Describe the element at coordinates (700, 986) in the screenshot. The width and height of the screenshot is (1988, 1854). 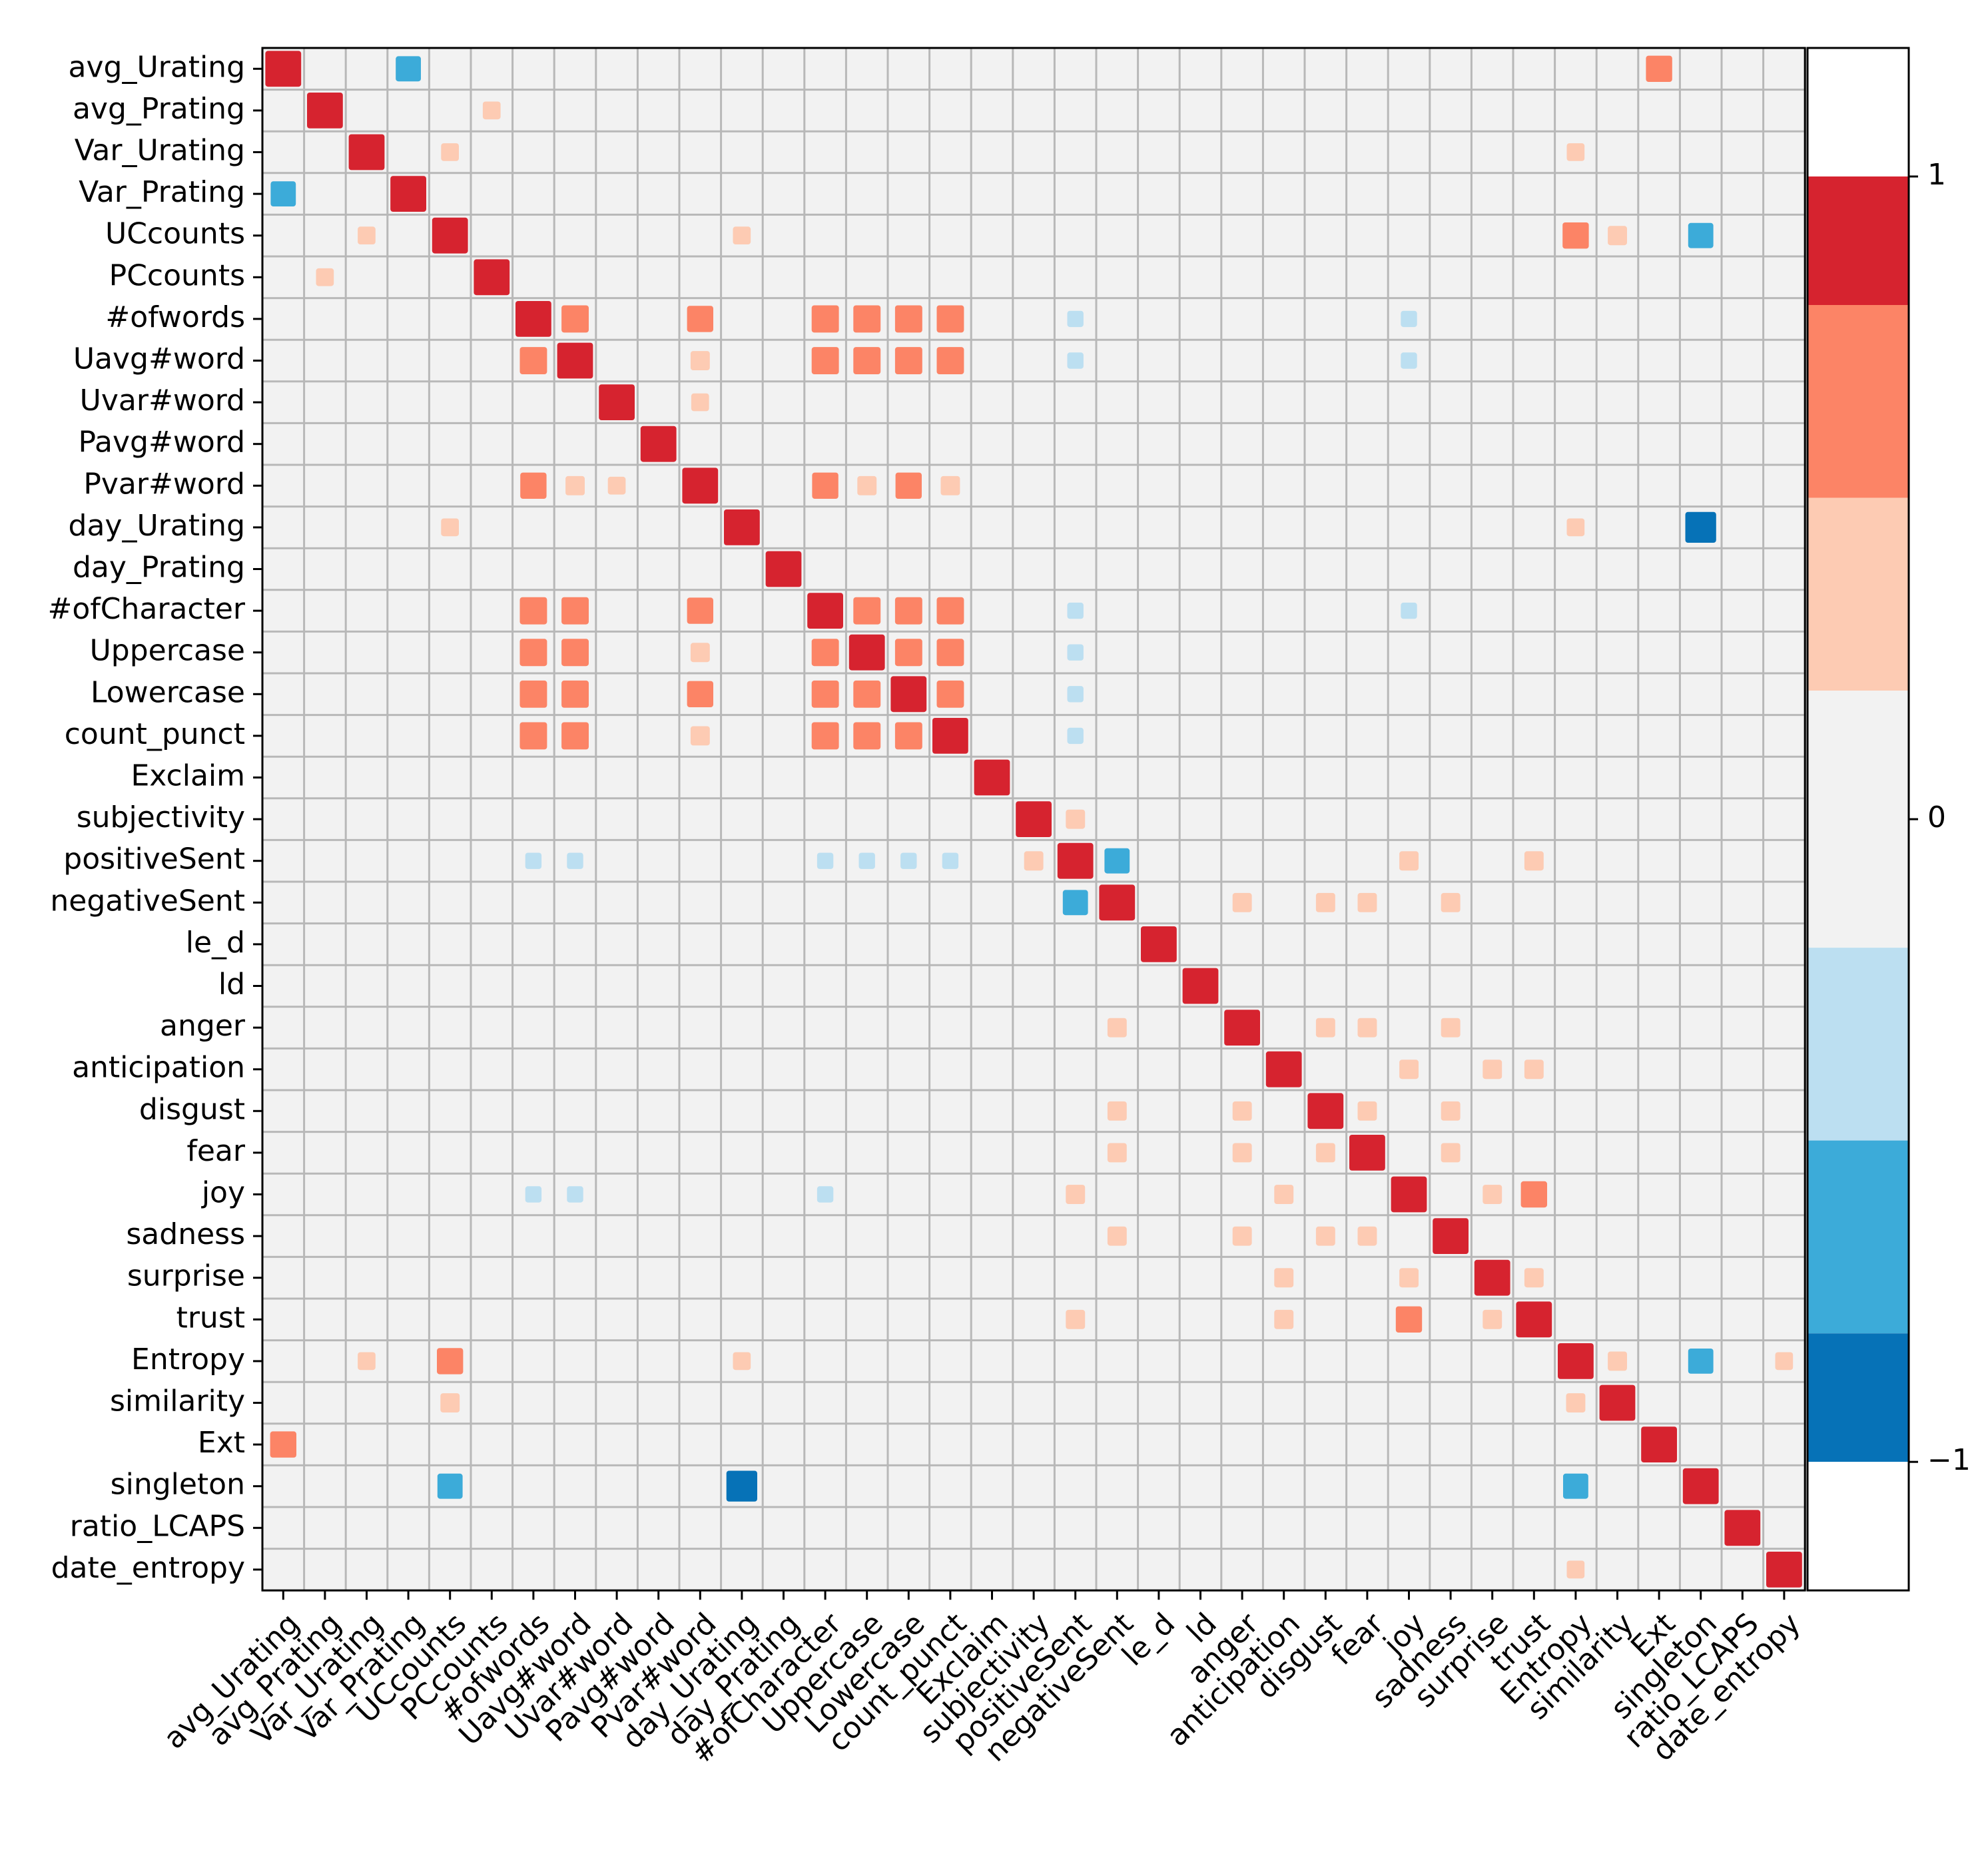
I see `heatmap-cell-ld-pvarnum-word` at that location.